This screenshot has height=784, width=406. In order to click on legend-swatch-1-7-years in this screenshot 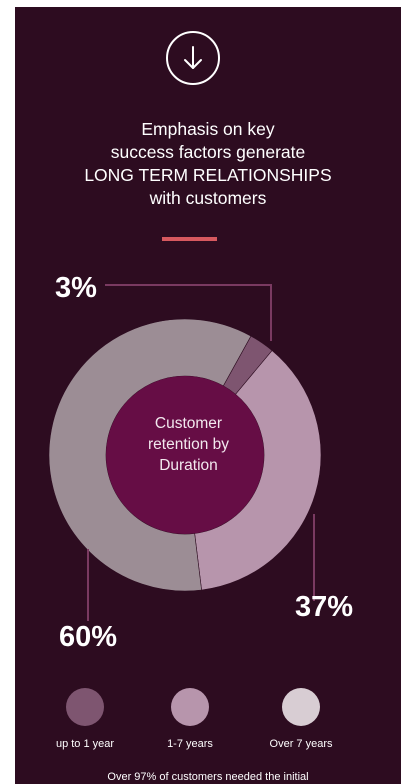, I will do `click(190, 707)`.